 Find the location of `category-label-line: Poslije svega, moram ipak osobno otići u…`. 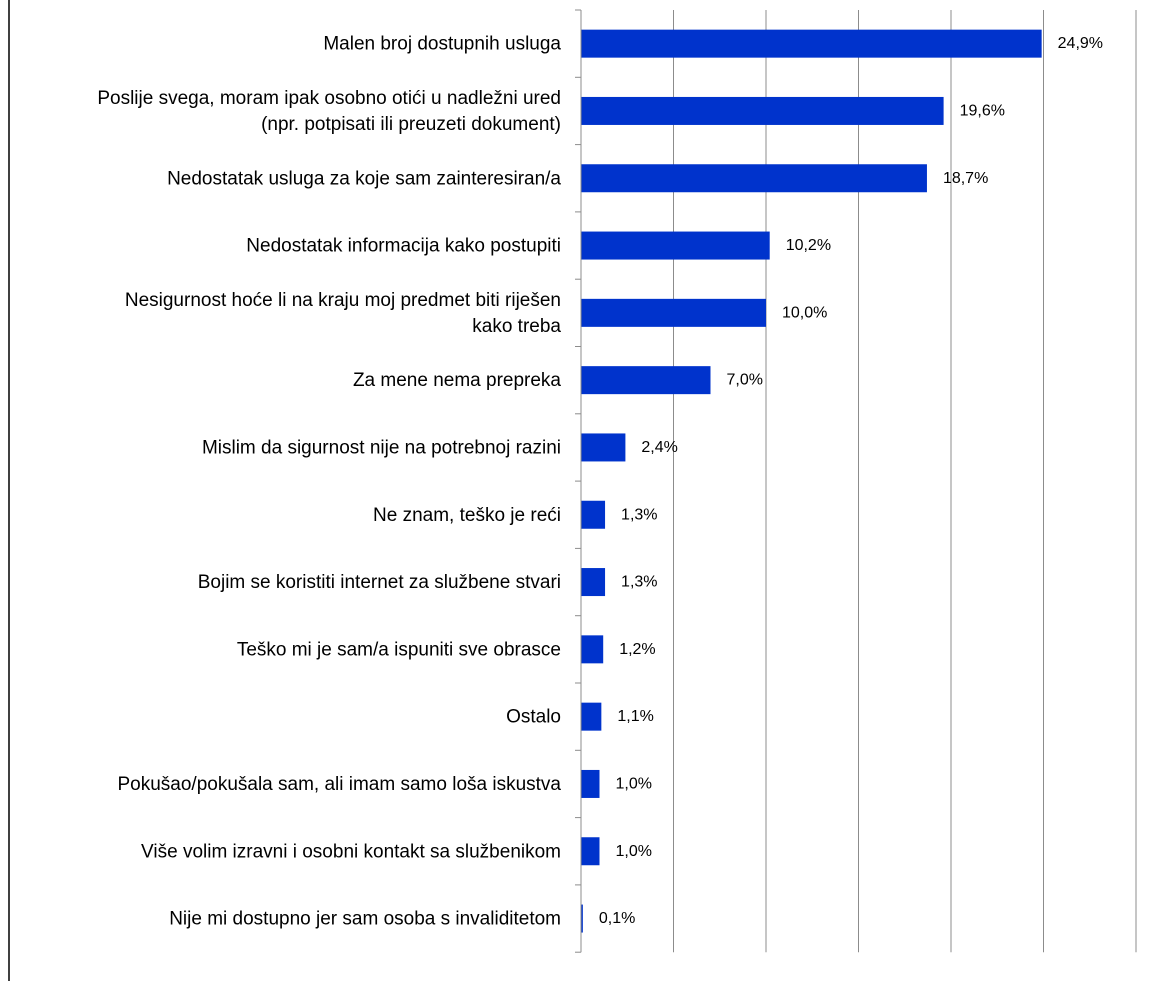

category-label-line: Poslije svega, moram ipak osobno otići u… is located at coordinates (329, 97).